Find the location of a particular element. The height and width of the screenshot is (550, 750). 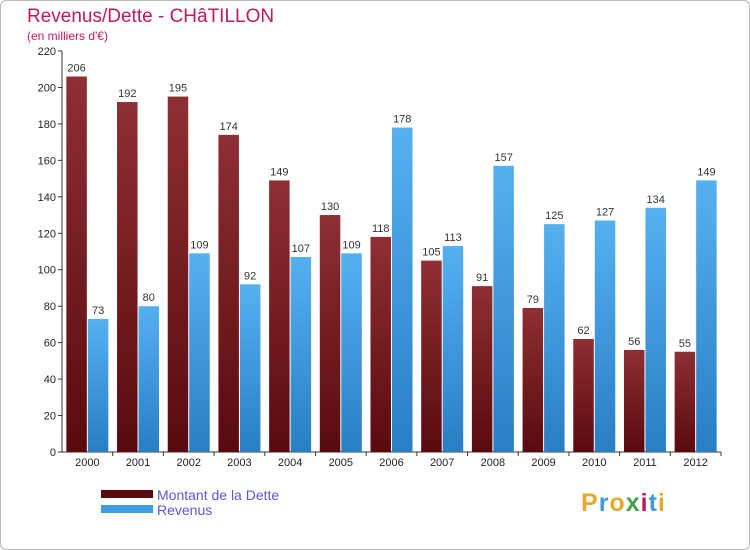

data-label-debt: 105 is located at coordinates (431, 253).